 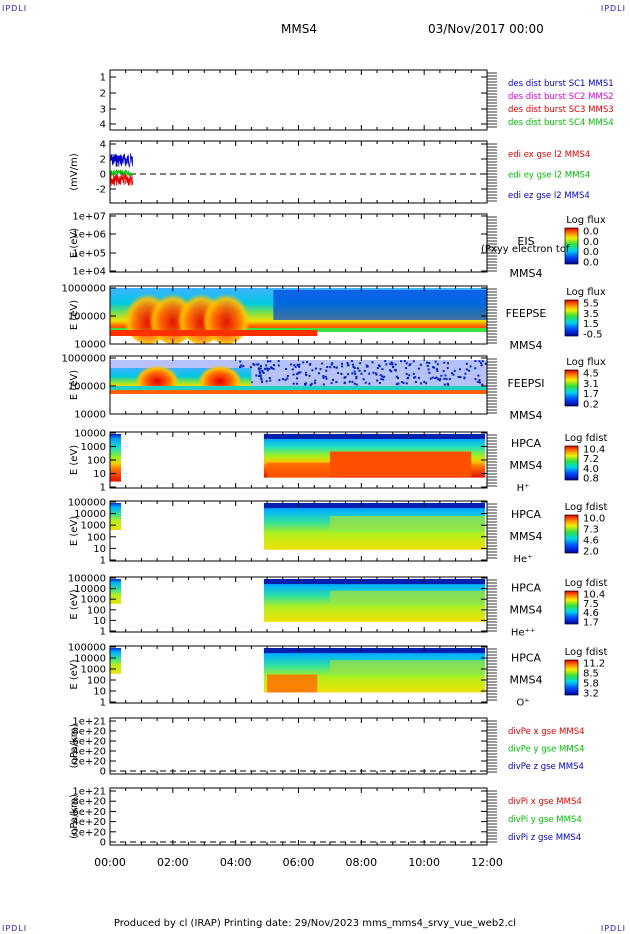 I want to click on panel-7-colorbar-tick: 10.0, so click(x=594, y=519).